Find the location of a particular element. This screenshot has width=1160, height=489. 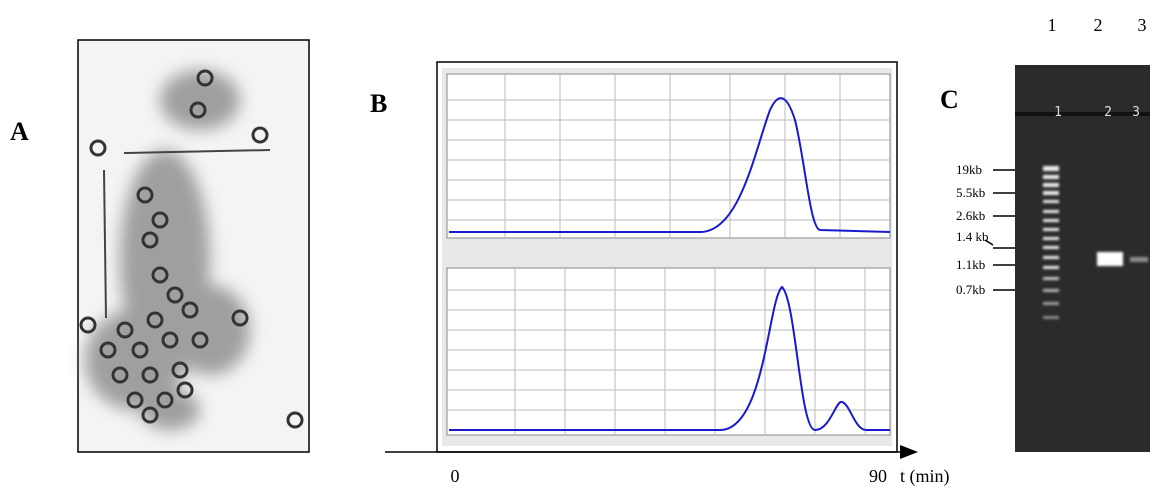

marker-lines is located at coordinates (999, 230).